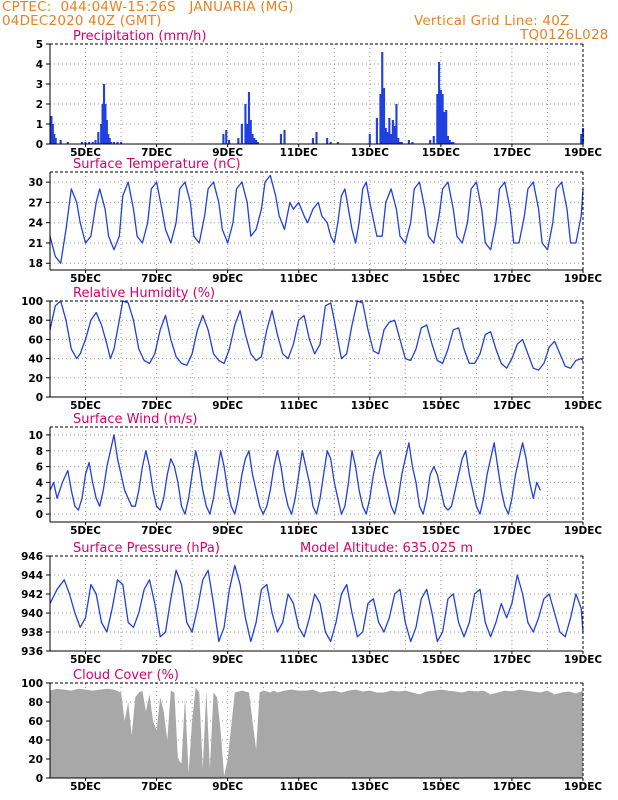 The image size is (618, 800). What do you see at coordinates (126, 675) in the screenshot?
I see `panel-title: Cloud Cover (%)` at bounding box center [126, 675].